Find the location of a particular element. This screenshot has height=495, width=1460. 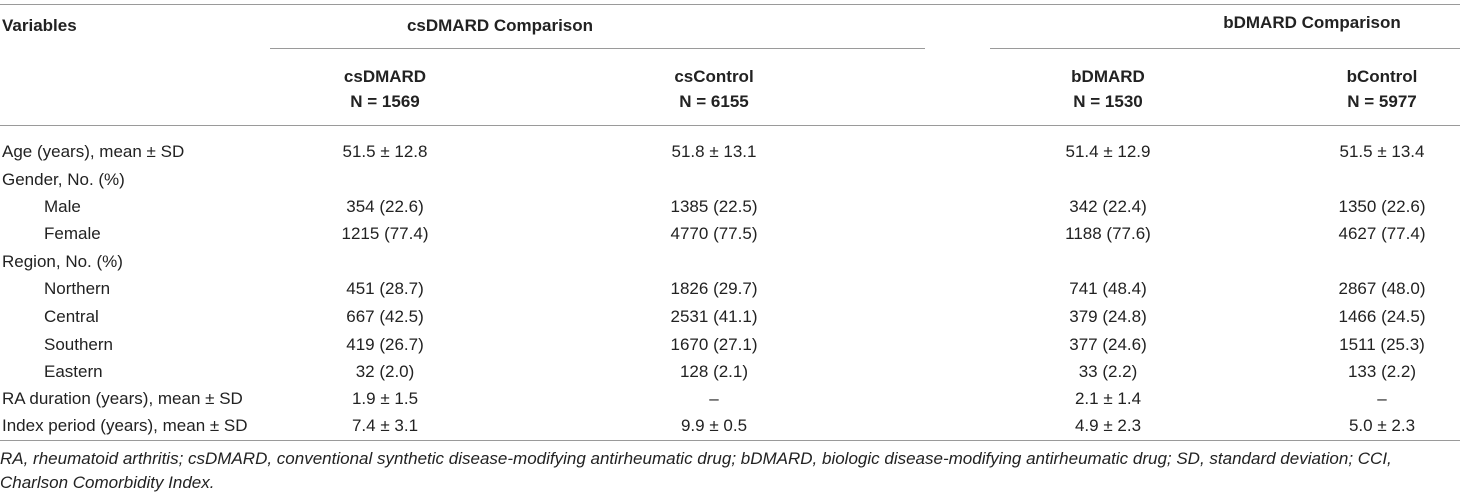

row-label: Southern is located at coordinates (78, 344).